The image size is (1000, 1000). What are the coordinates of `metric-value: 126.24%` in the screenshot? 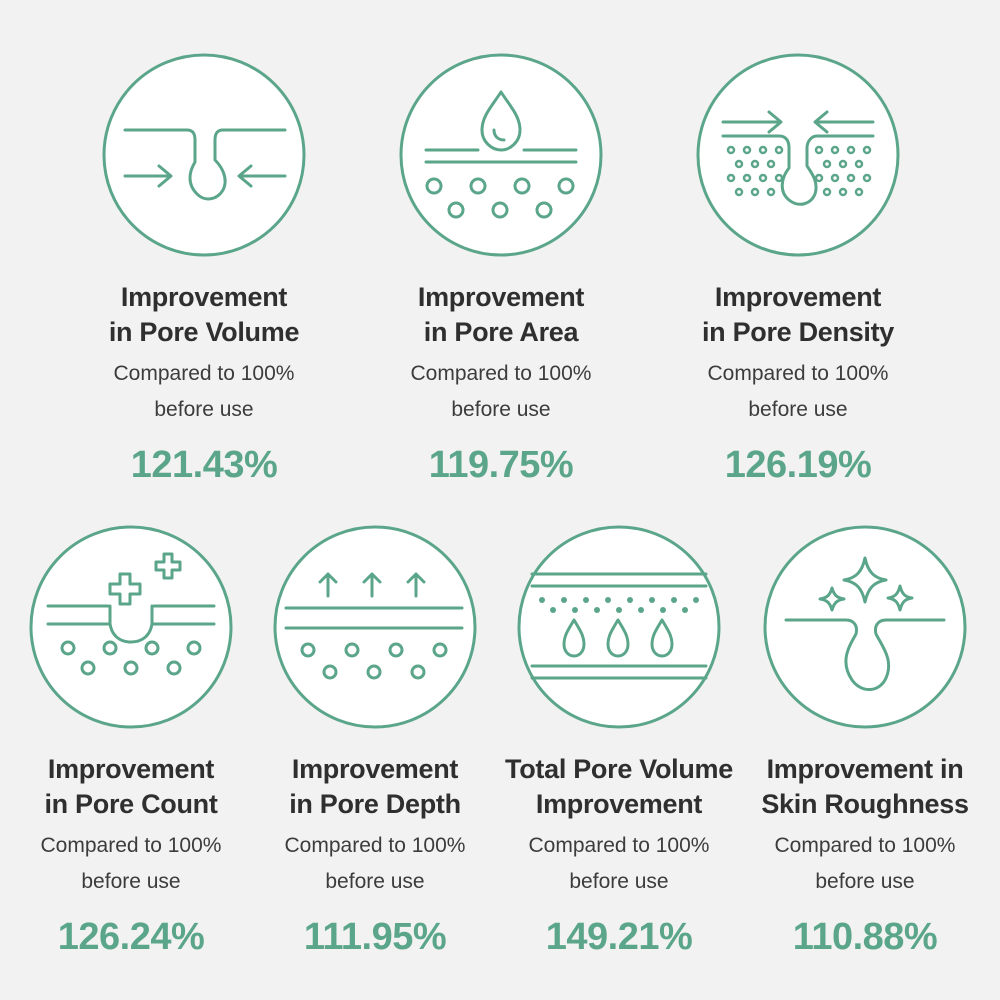 It's located at (131, 937).